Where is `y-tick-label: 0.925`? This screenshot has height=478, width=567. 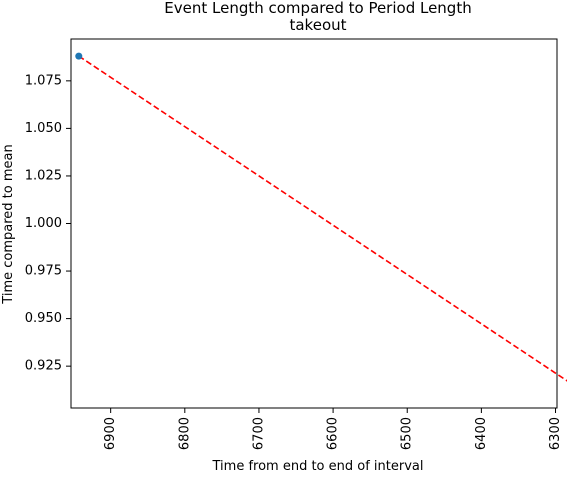
y-tick-label: 0.925 is located at coordinates (43, 366).